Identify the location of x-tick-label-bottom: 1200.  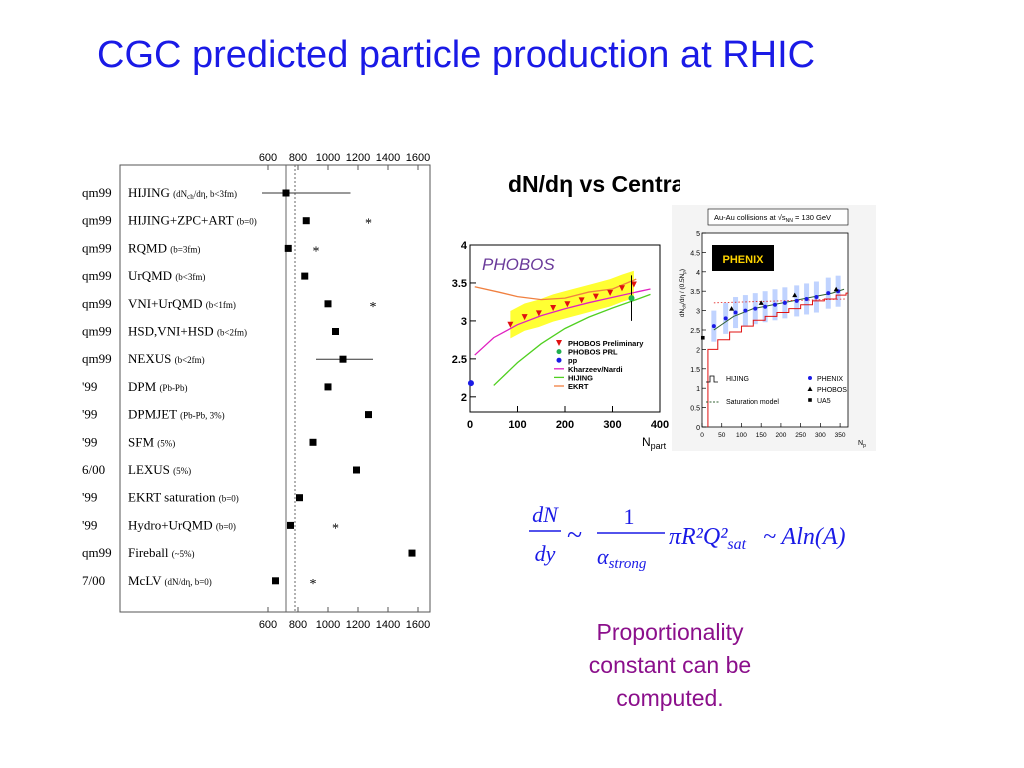
(358, 625).